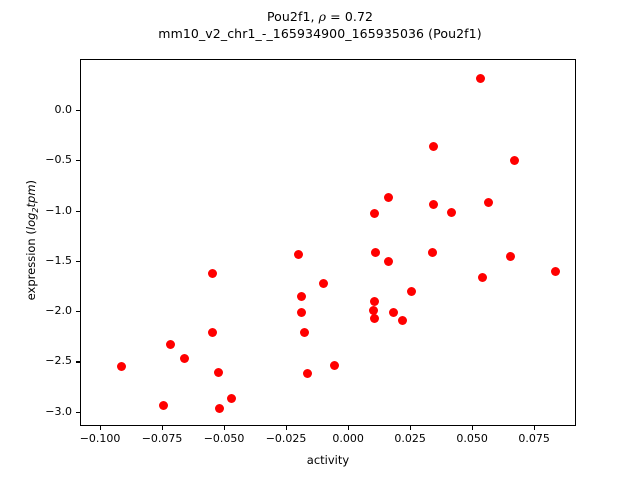 The width and height of the screenshot is (640, 480). I want to click on y-axis-units-log: log, so click(30, 221).